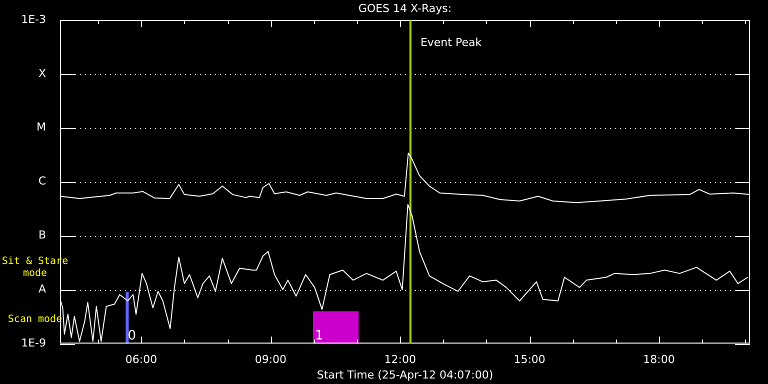  What do you see at coordinates (41, 127) in the screenshot?
I see `y-tick-label: M` at bounding box center [41, 127].